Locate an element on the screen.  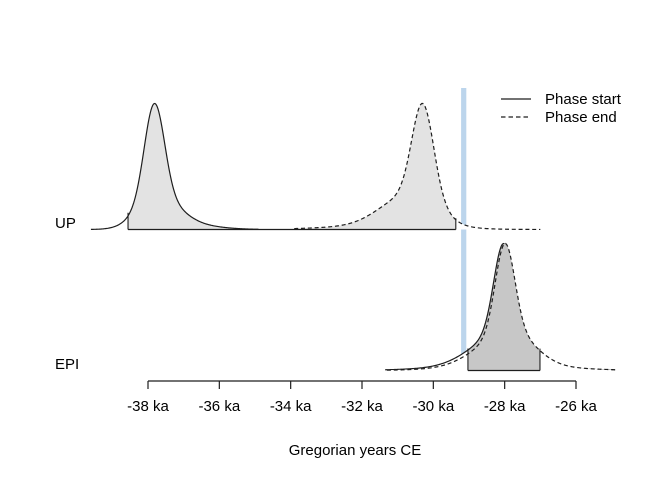
up-phase-end-curve is located at coordinates (417, 166).